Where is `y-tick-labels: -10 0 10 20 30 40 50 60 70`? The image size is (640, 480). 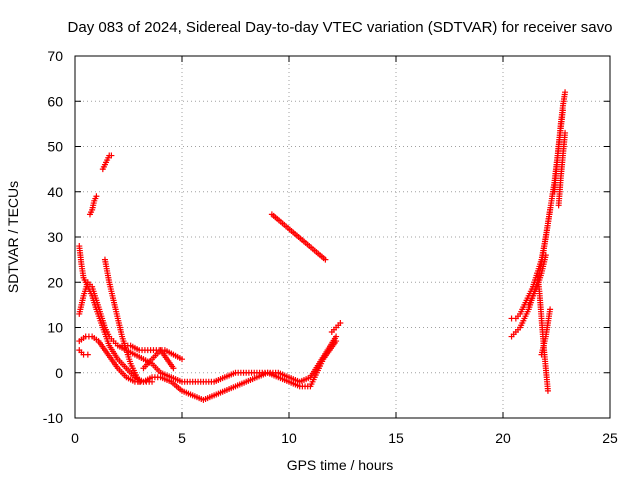 y-tick-labels: -10 0 10 20 30 40 50 60 70 is located at coordinates (53, 237).